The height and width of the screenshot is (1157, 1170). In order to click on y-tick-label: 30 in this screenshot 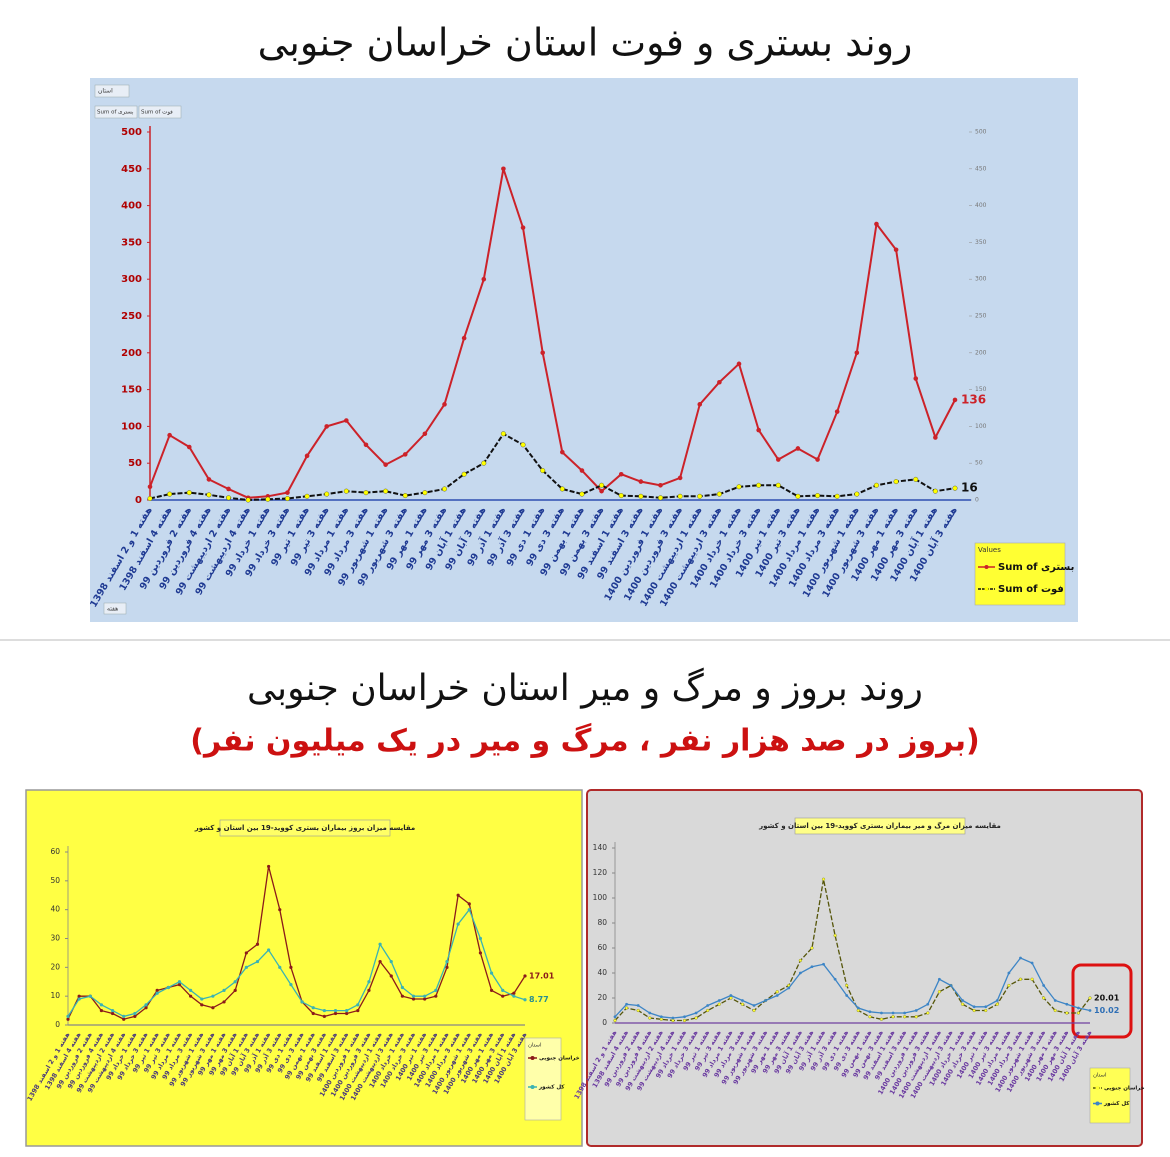, I will do `click(55, 938)`.